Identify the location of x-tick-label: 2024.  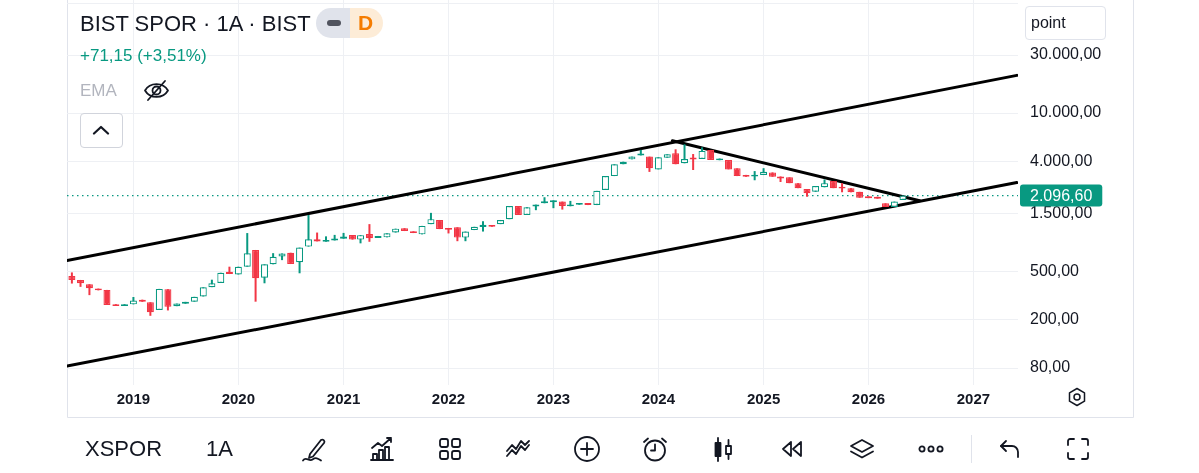
(658, 399).